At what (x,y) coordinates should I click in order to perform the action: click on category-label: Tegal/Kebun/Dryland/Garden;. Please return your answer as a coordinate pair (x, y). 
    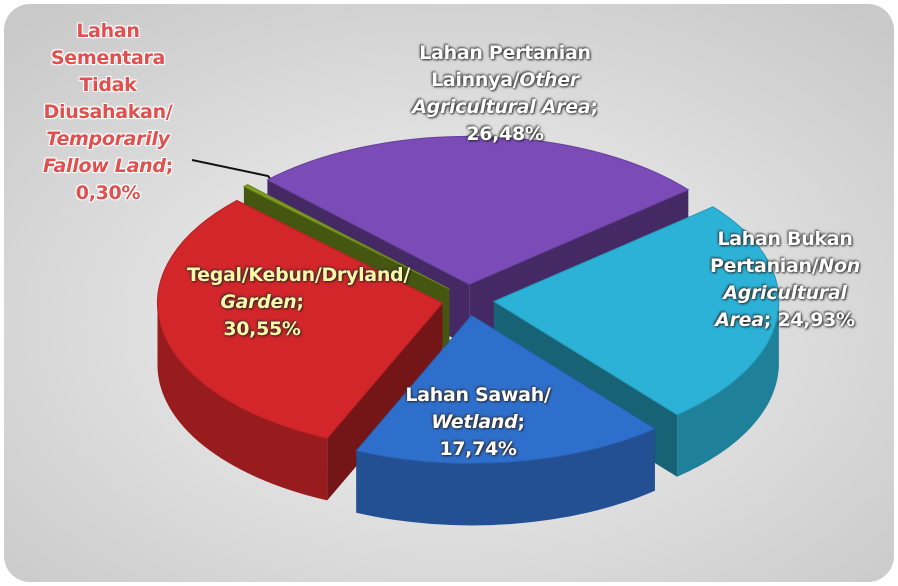
    Looking at the image, I should click on (298, 288).